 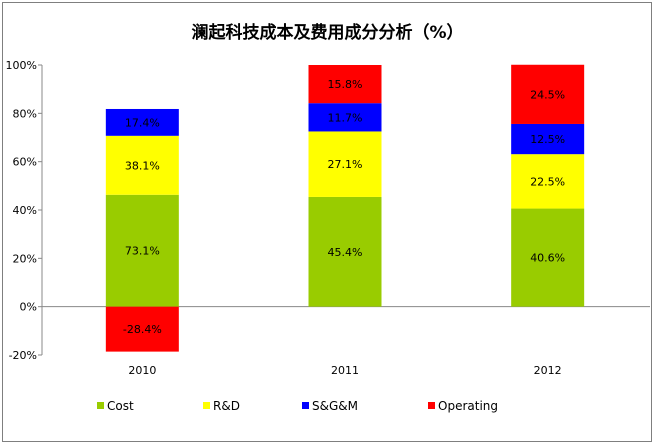 What do you see at coordinates (25, 113) in the screenshot?
I see `y-tick-label: 80%` at bounding box center [25, 113].